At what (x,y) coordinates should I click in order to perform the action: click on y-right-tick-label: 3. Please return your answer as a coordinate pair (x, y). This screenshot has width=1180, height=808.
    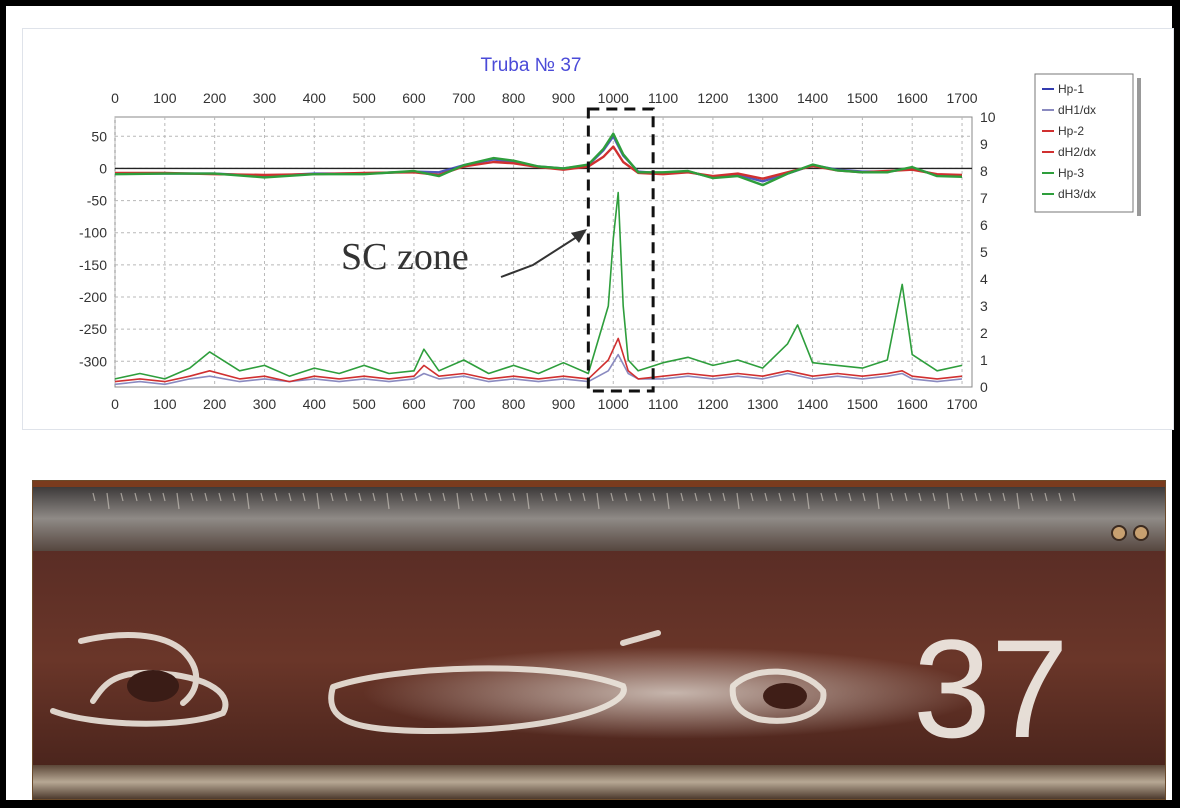
    Looking at the image, I should click on (984, 306).